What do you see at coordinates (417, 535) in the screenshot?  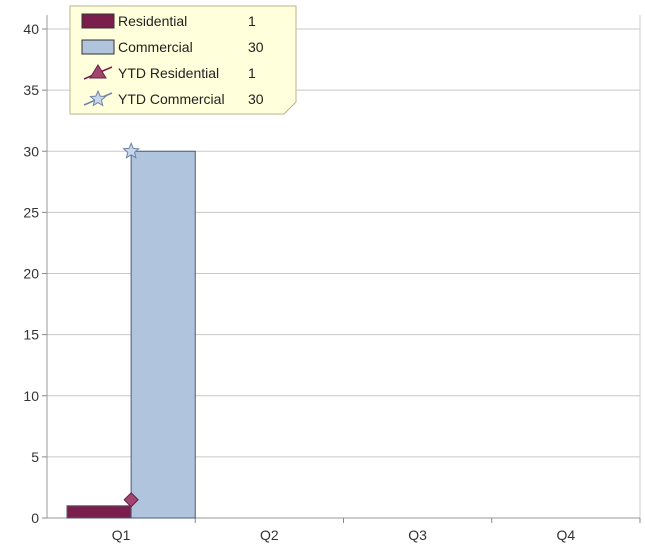 I see `x-tick-label: Q3` at bounding box center [417, 535].